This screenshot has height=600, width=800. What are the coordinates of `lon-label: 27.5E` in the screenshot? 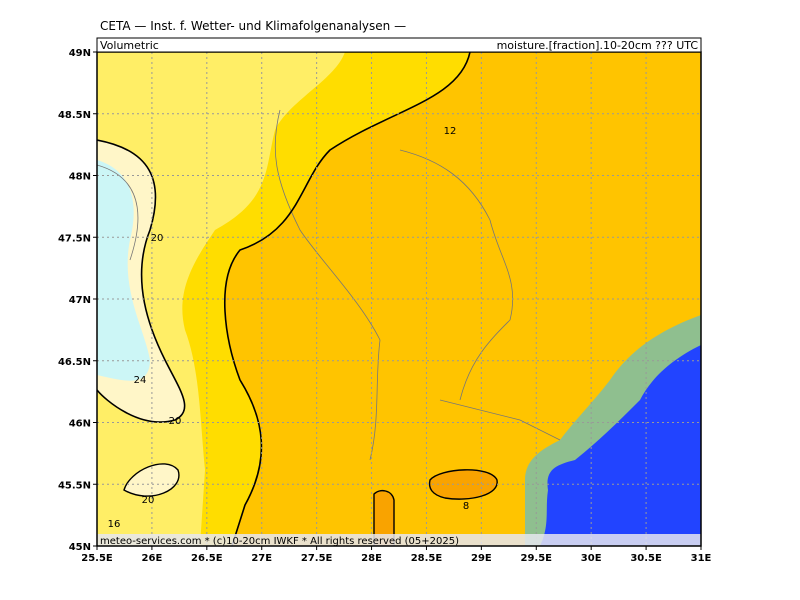 It's located at (317, 558).